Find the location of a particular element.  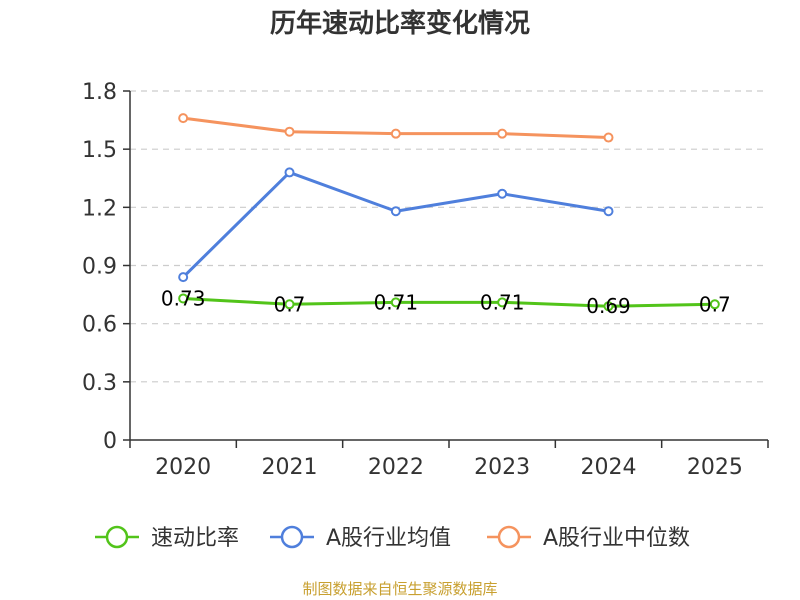

legend: 速动比率 A股行业均值 A股行业中位数 is located at coordinates (392, 538).